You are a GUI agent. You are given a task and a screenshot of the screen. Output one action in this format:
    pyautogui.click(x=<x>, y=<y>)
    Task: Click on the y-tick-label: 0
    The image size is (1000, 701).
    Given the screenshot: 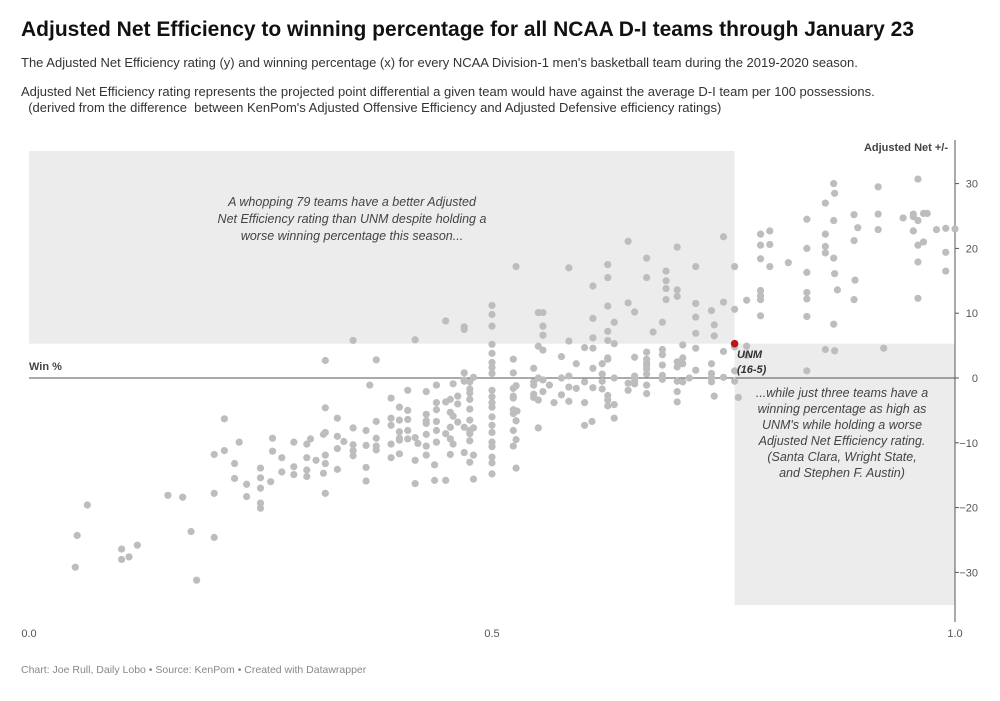 What is the action you would take?
    pyautogui.click(x=975, y=379)
    